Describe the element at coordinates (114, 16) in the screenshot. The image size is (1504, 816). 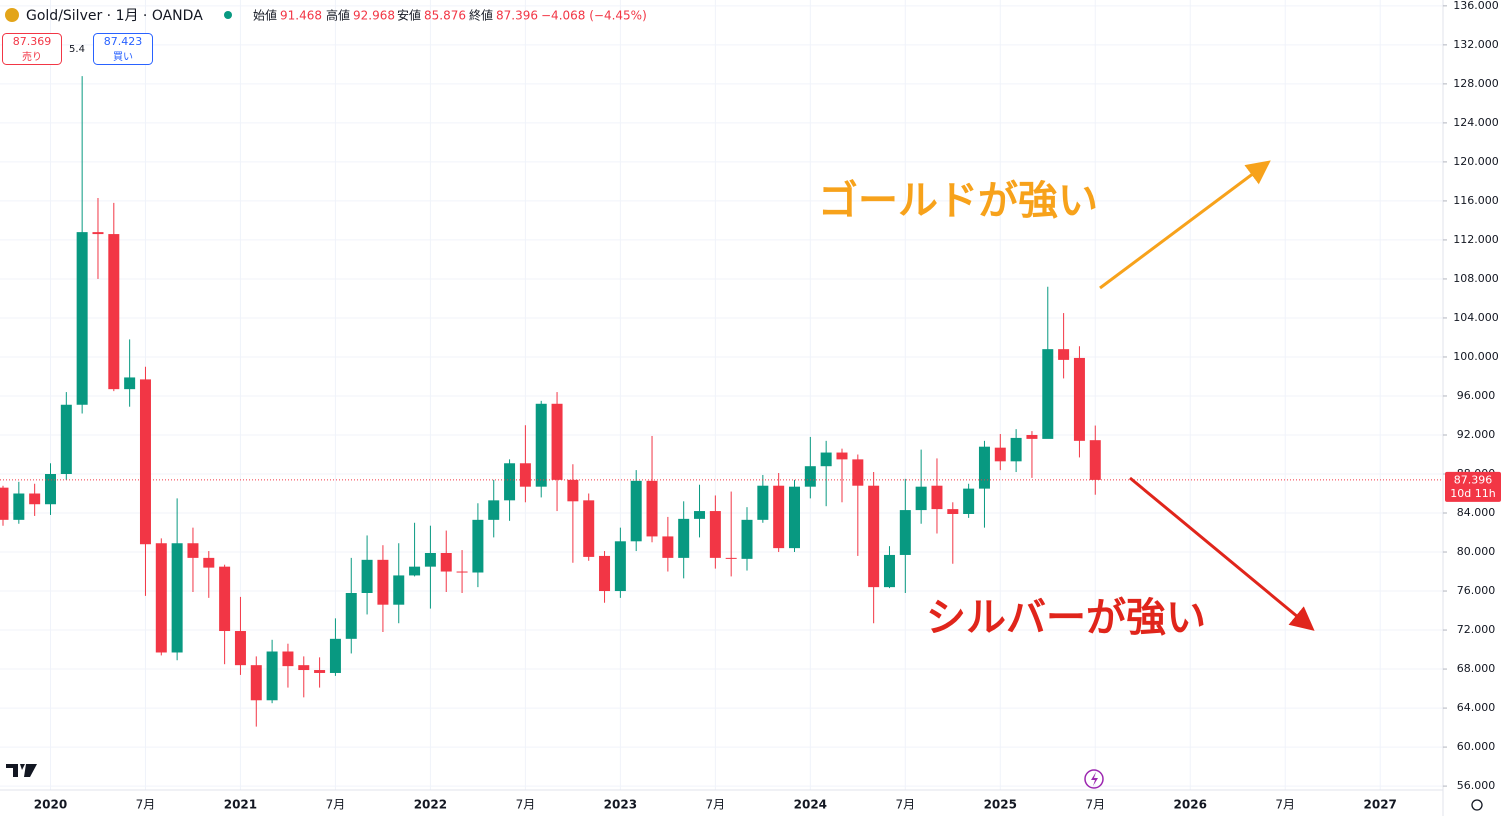
I see `symbol: Gold/Silver · 1月 · OANDA` at that location.